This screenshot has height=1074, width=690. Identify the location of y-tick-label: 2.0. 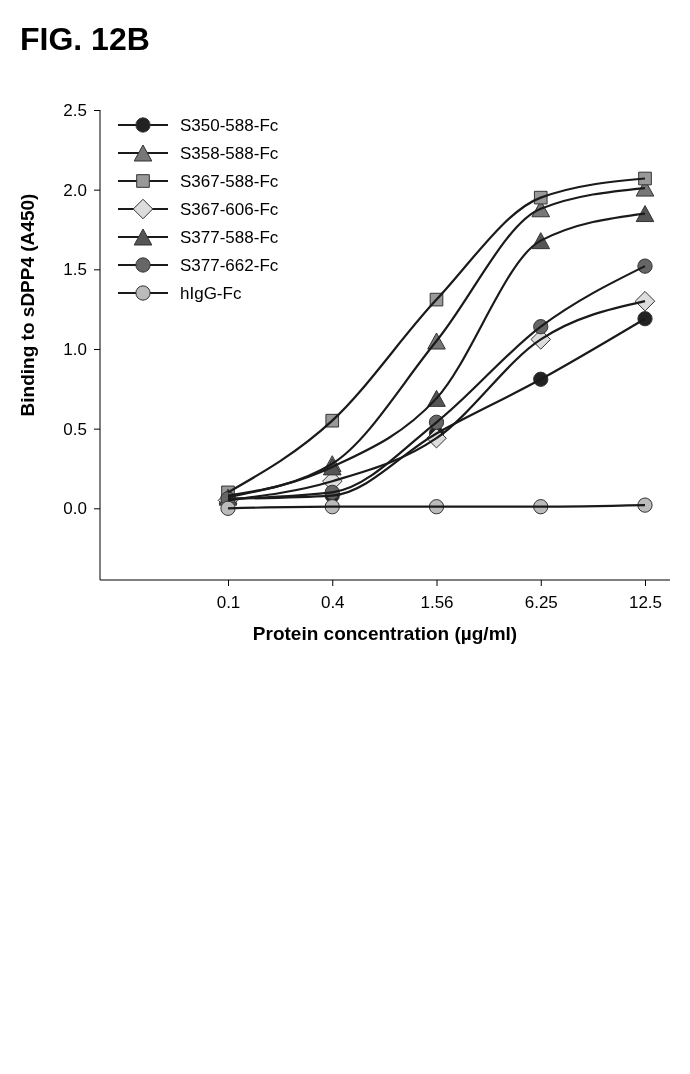
(75, 190).